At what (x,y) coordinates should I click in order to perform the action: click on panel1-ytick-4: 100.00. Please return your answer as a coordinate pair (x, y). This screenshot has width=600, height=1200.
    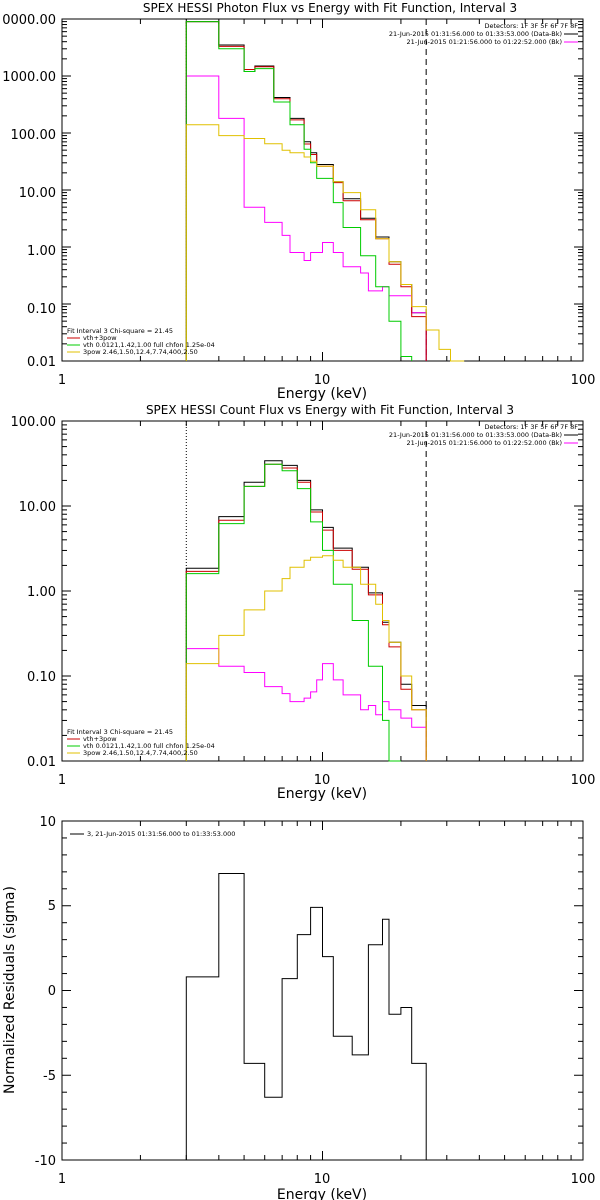
    Looking at the image, I should click on (34, 135).